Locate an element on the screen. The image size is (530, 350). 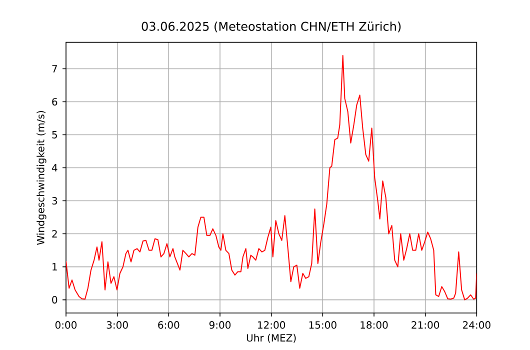
x-tick-label: 15:00 is located at coordinates (322, 325).